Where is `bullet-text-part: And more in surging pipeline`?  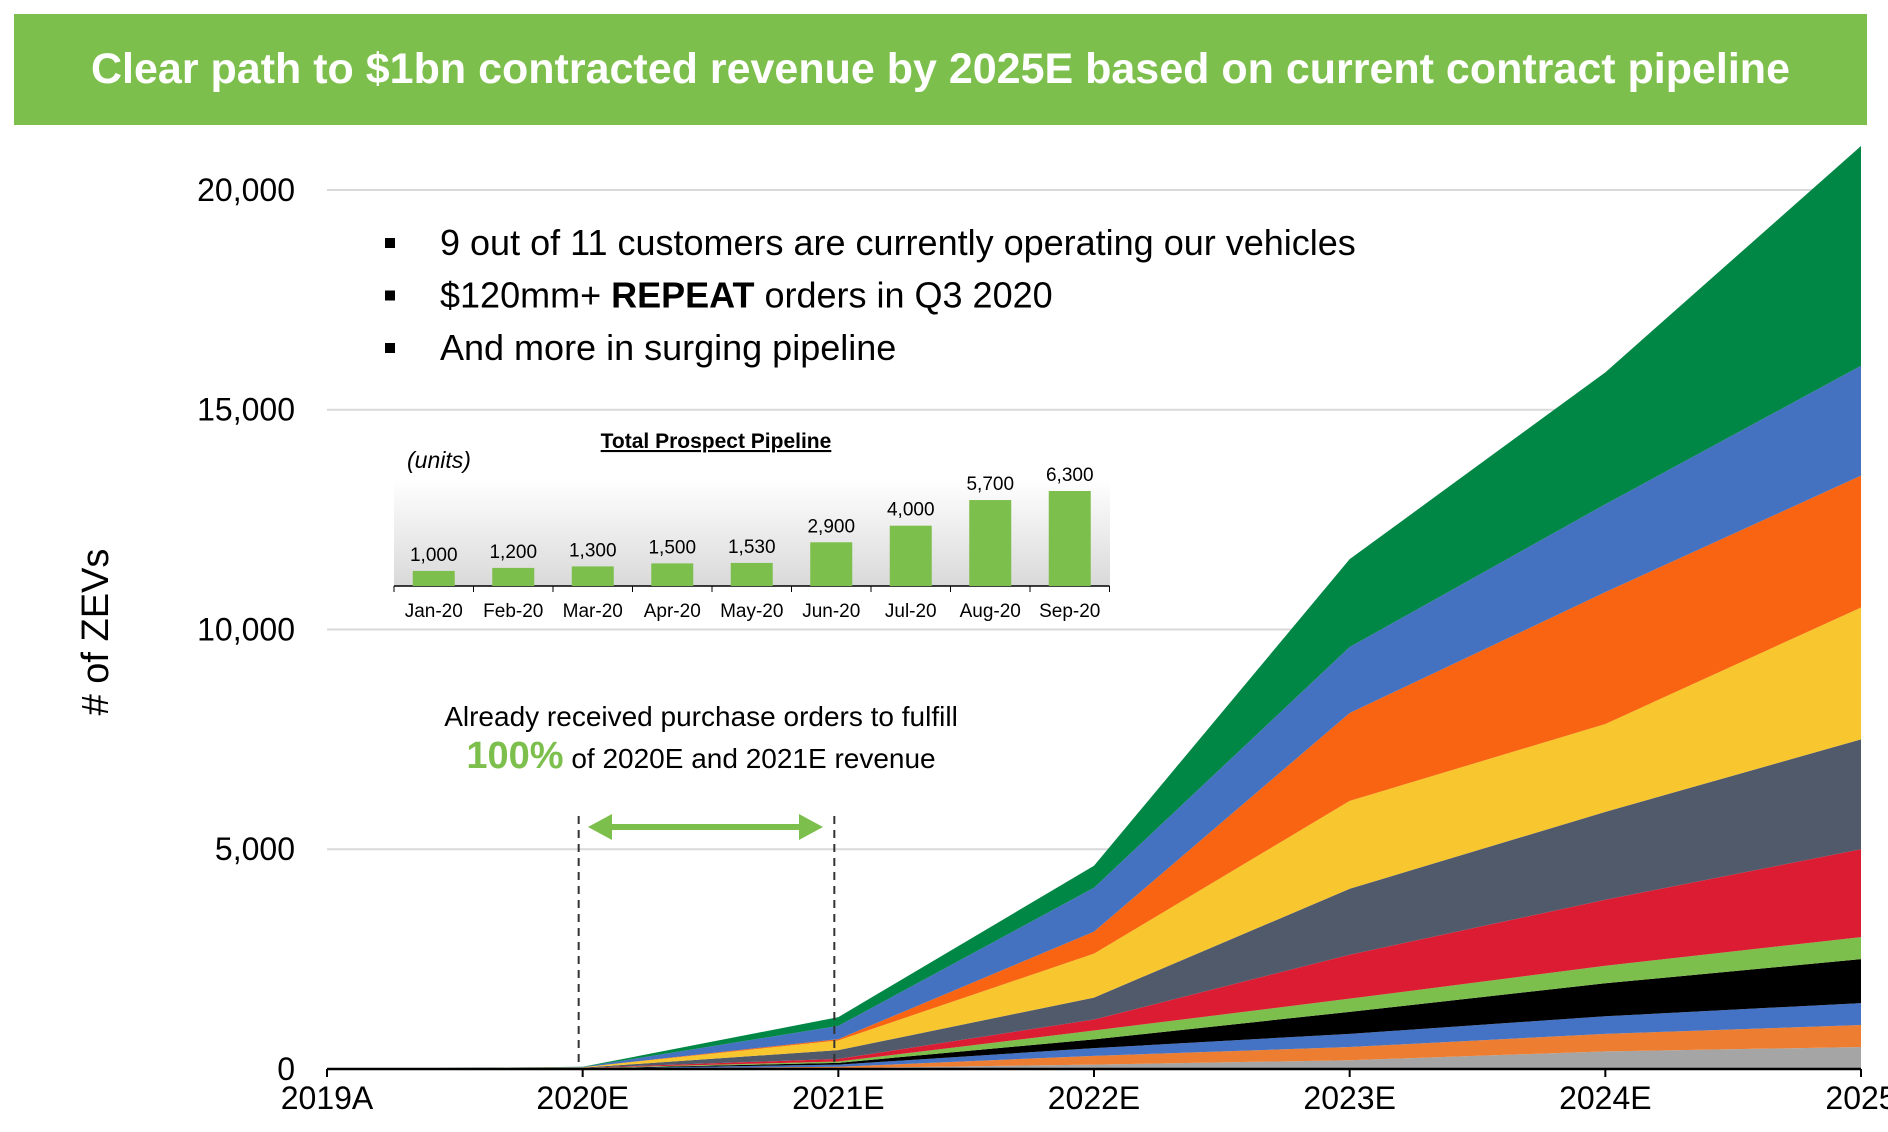
bullet-text-part: And more in surging pipeline is located at coordinates (668, 347).